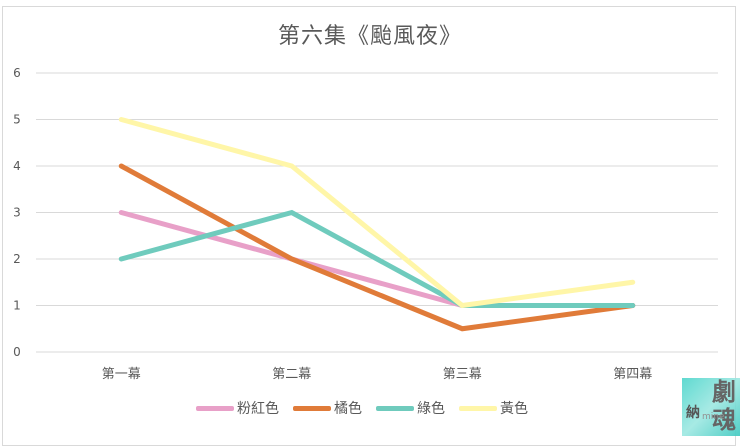 This screenshot has width=740, height=446. I want to click on chart-legend: 粉紅色 橘色 綠色 黃色, so click(362, 408).